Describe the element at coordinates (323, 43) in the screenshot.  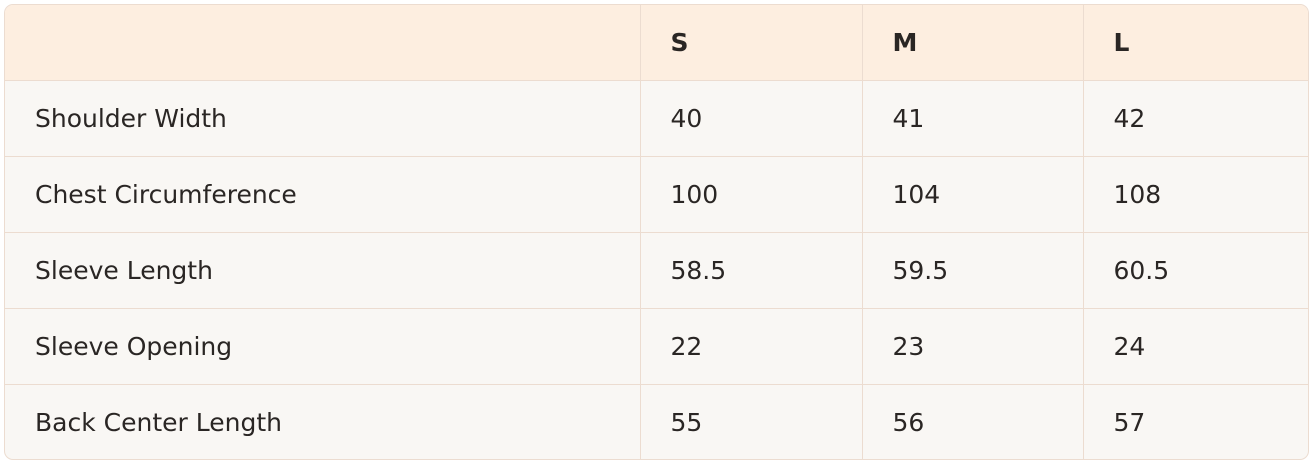
I see `header-corner` at that location.